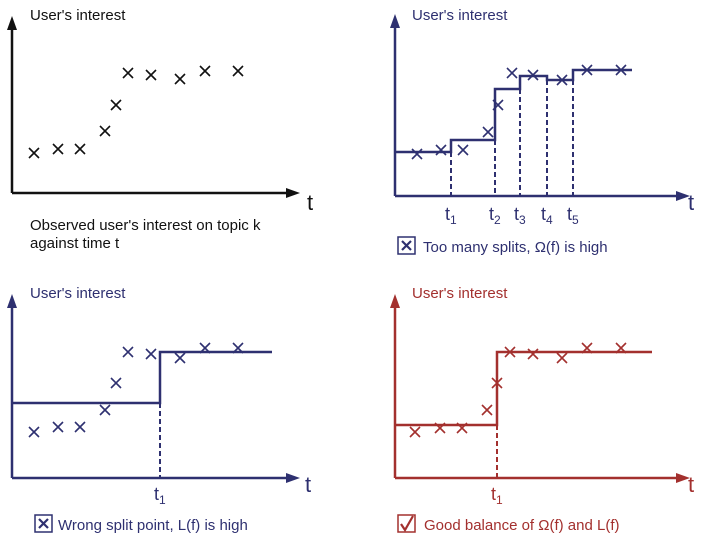 The width and height of the screenshot is (703, 534). I want to click on panel2-split-subscript: 5, so click(575, 220).